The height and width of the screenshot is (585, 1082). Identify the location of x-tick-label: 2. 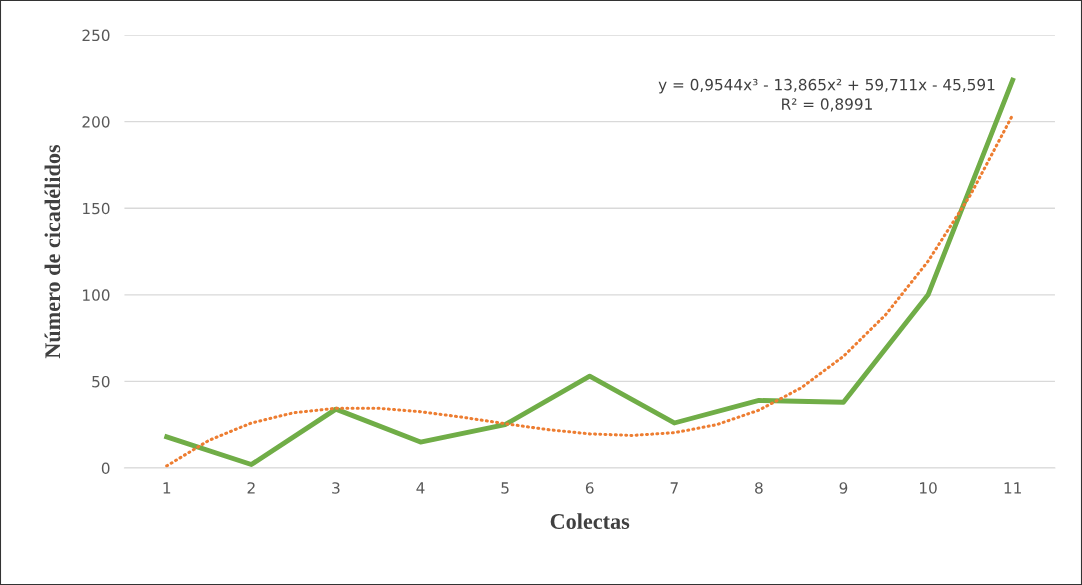
(251, 488).